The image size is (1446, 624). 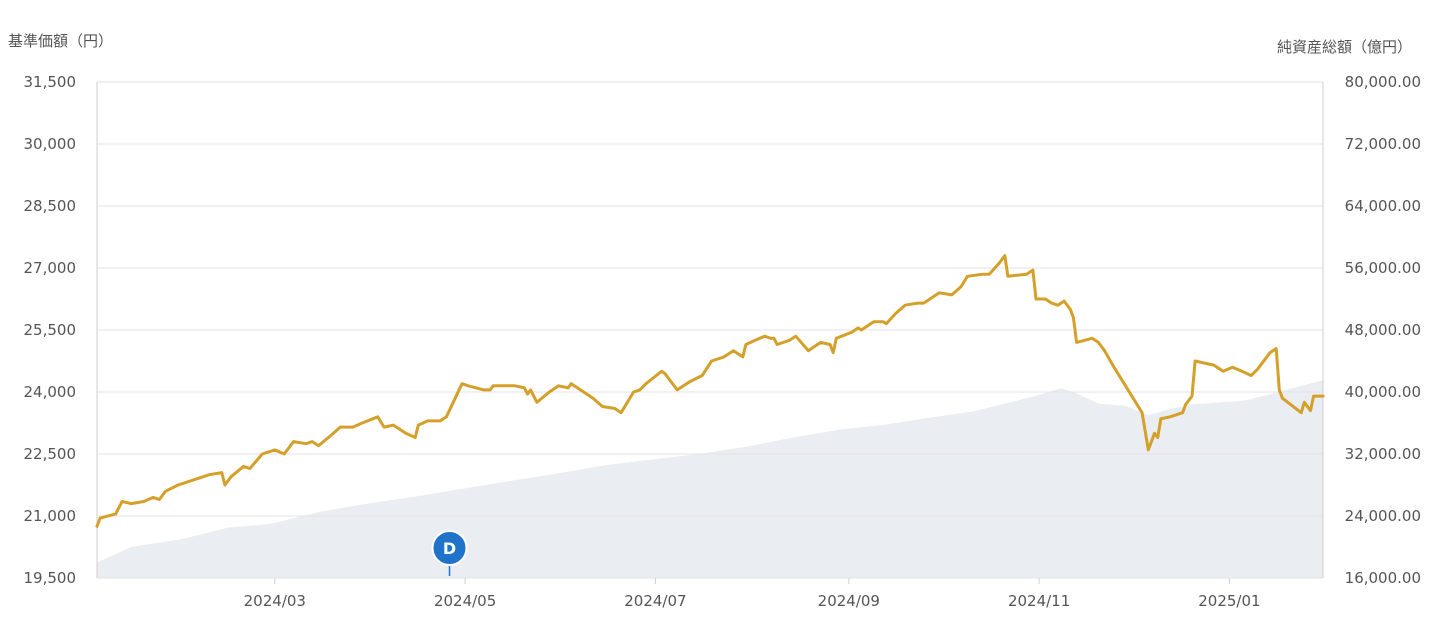 I want to click on marker-badge, so click(x=449, y=548).